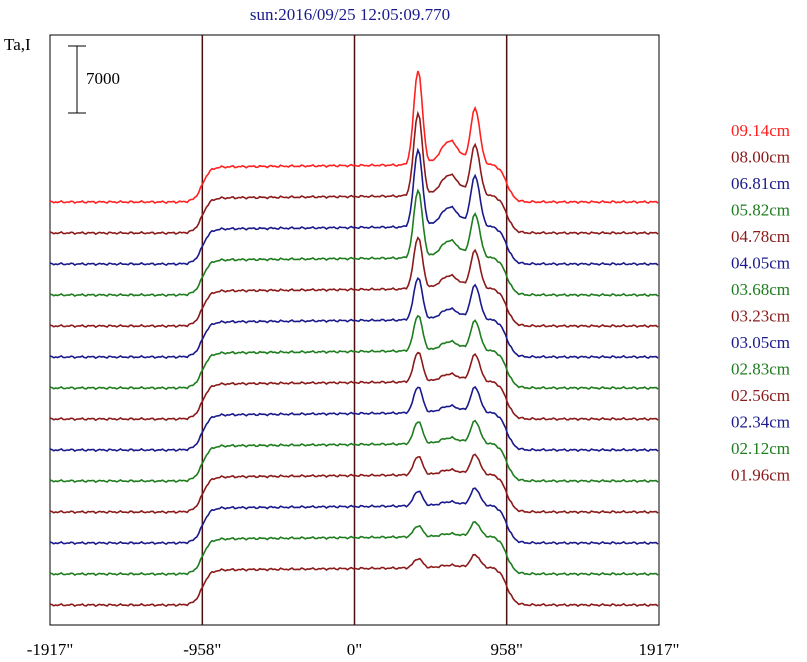  What do you see at coordinates (760, 183) in the screenshot?
I see `legend-entry-06.81cm: 06.81cm` at bounding box center [760, 183].